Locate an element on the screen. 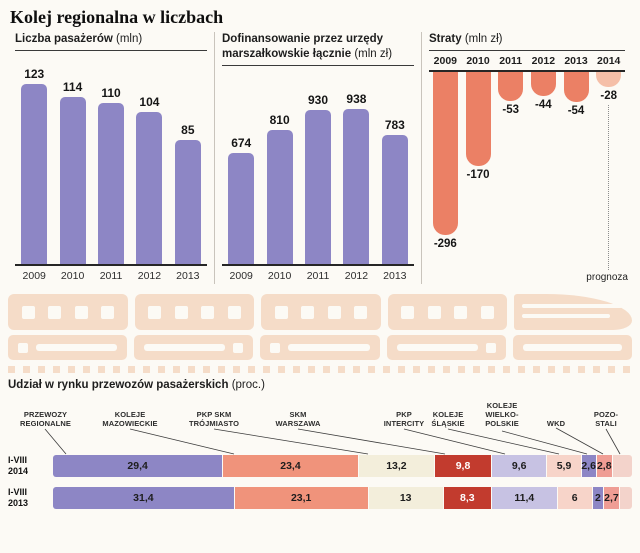  bar-column: -296 is located at coordinates (445, 170).